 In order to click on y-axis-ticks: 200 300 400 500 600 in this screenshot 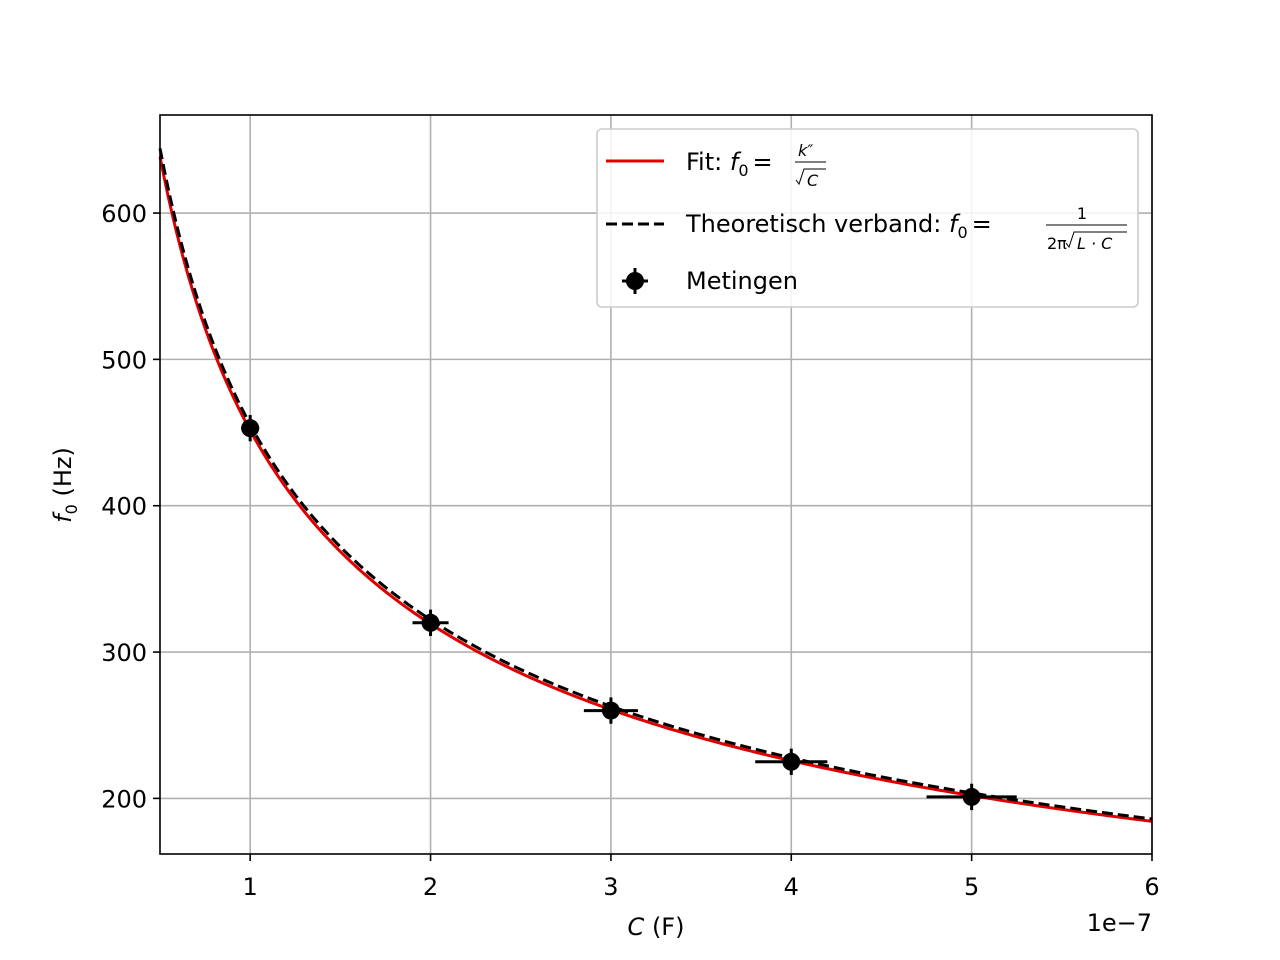, I will do `click(130, 506)`.